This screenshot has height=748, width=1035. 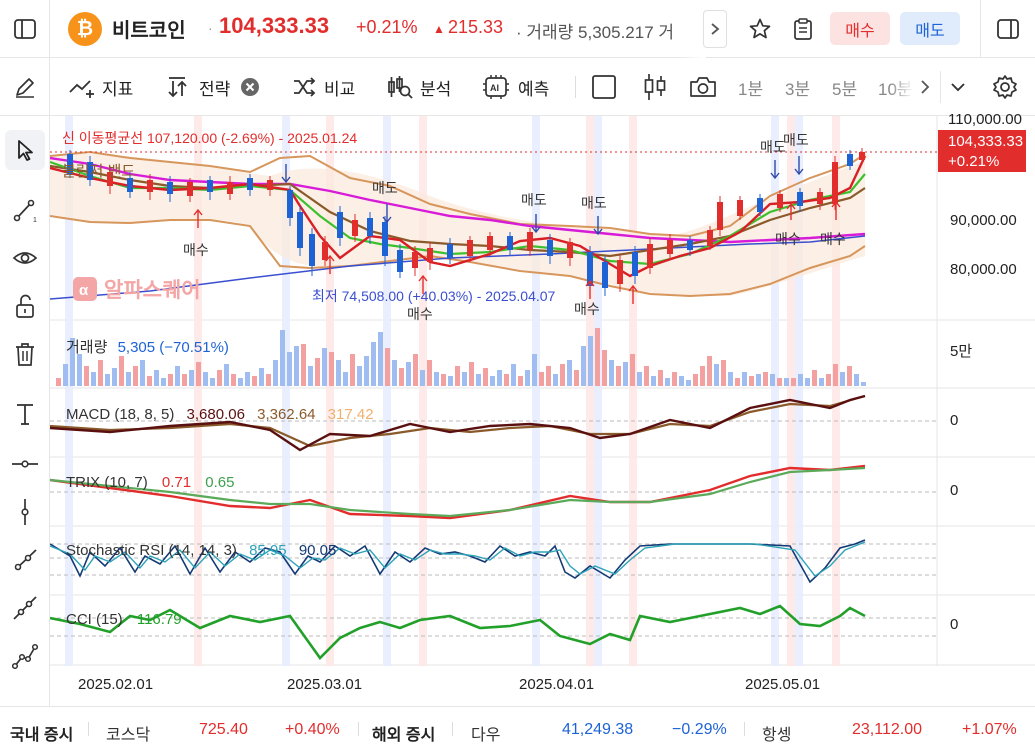 I want to click on horizontal-line-tool, so click(x=25, y=464).